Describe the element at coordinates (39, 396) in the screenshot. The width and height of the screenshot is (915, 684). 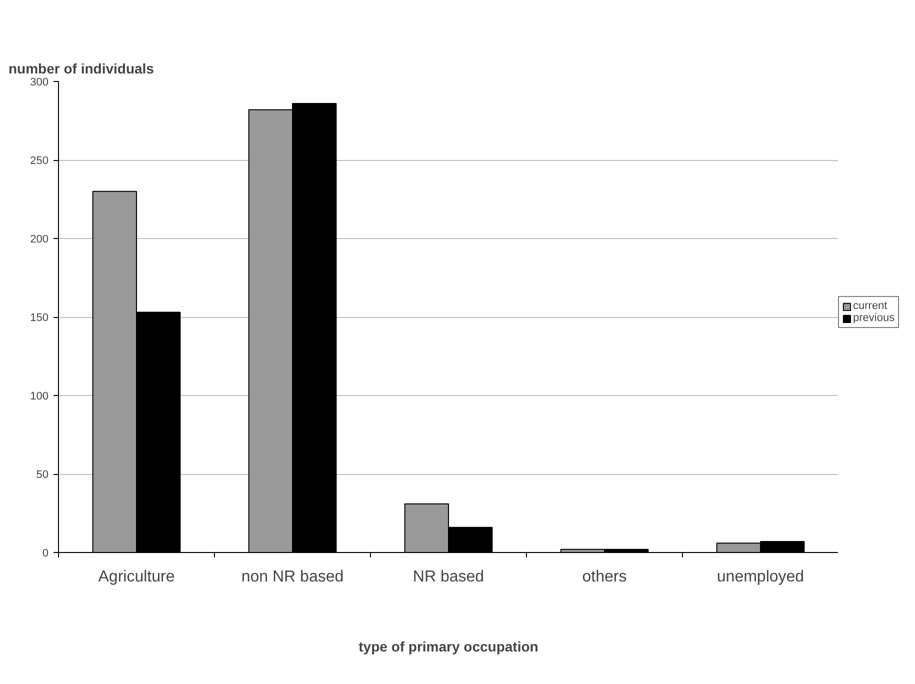
I see `y-tick-label: 100` at that location.